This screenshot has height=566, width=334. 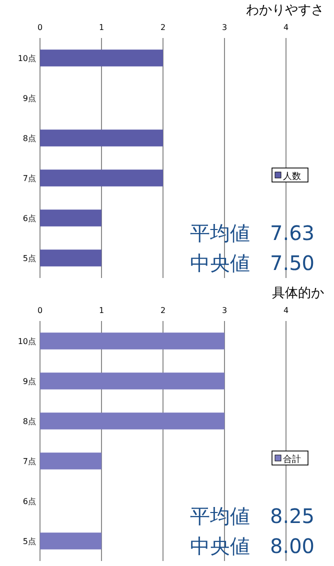 I want to click on annotation: 平均値 8.25, so click(x=252, y=516).